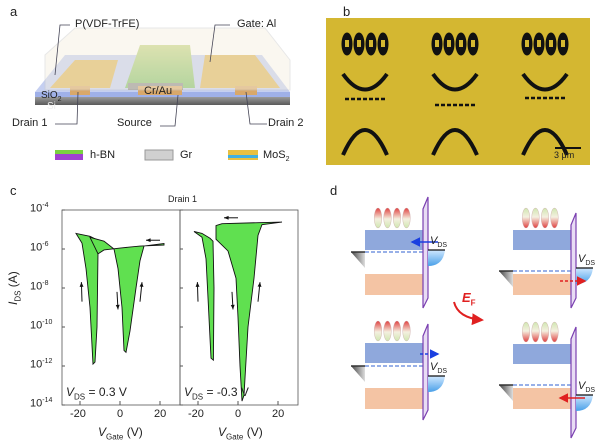 The width and height of the screenshot is (600, 446). Describe the element at coordinates (80, 90) in the screenshot. I see `drain1-contact` at that location.